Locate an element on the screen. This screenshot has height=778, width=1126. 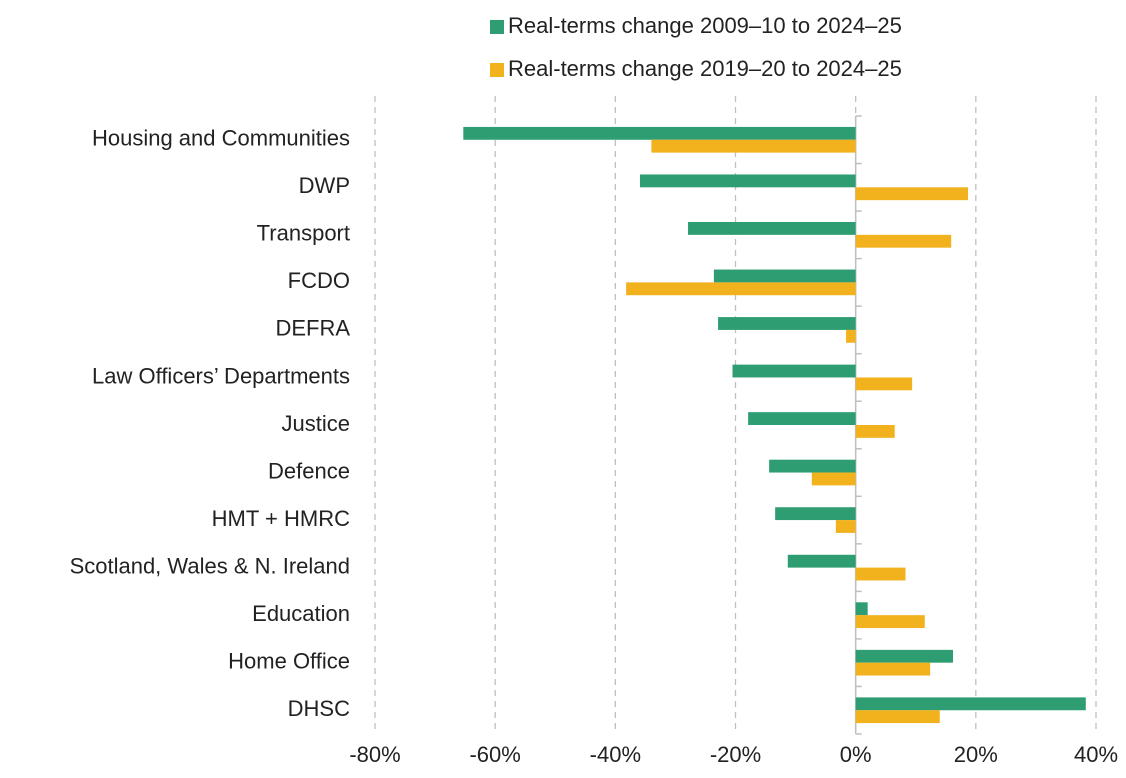
y-tick-label: DWP is located at coordinates (324, 185).